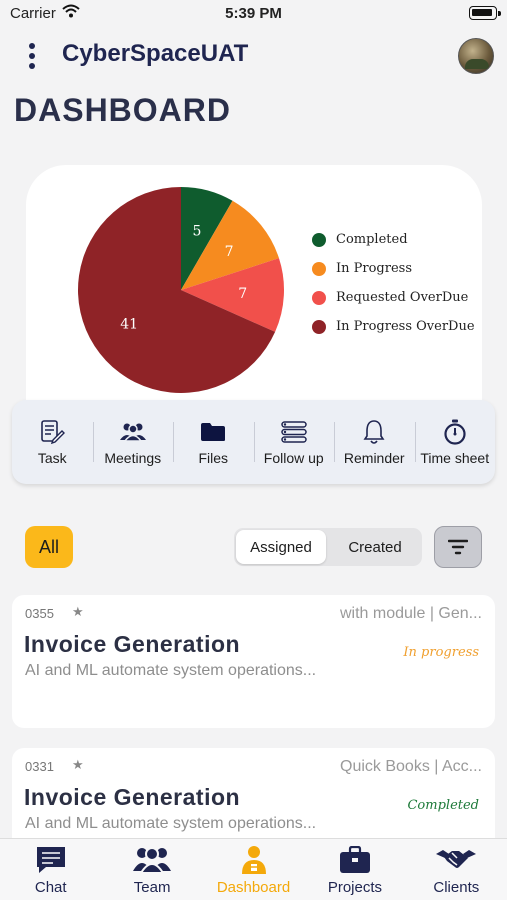 The height and width of the screenshot is (900, 507). I want to click on quick-action-label: Time sheet, so click(455, 457).